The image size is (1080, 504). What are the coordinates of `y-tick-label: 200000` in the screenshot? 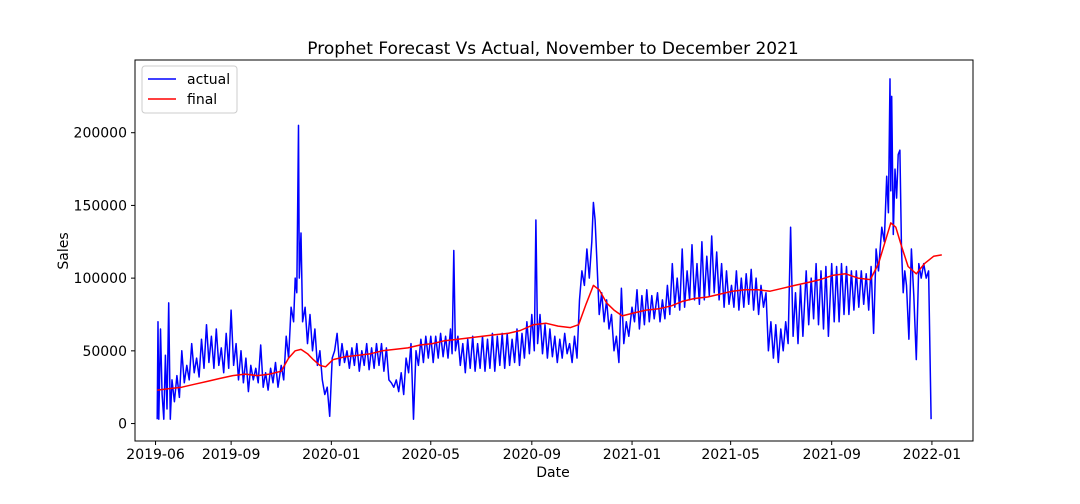 It's located at (100, 134).